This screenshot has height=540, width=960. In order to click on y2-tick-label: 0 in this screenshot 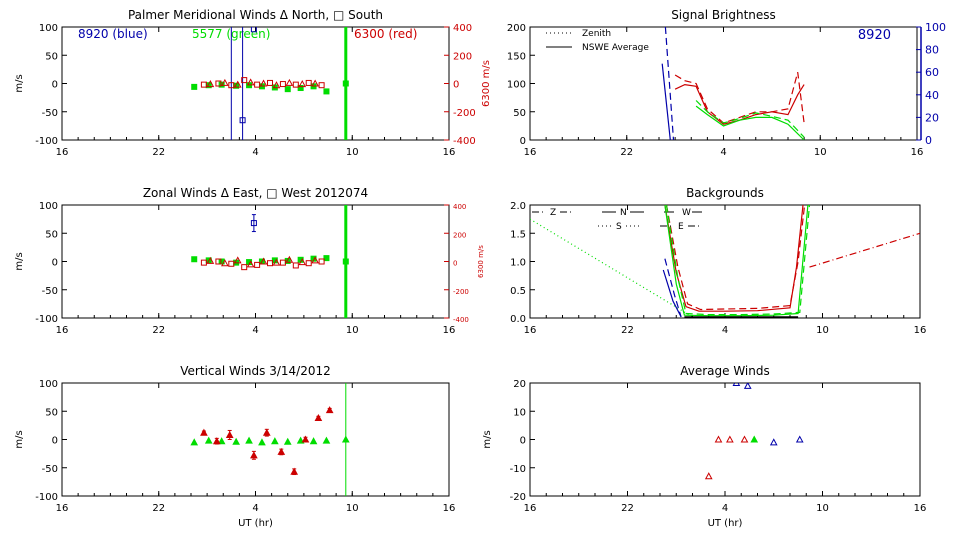, I will do `click(928, 140)`.